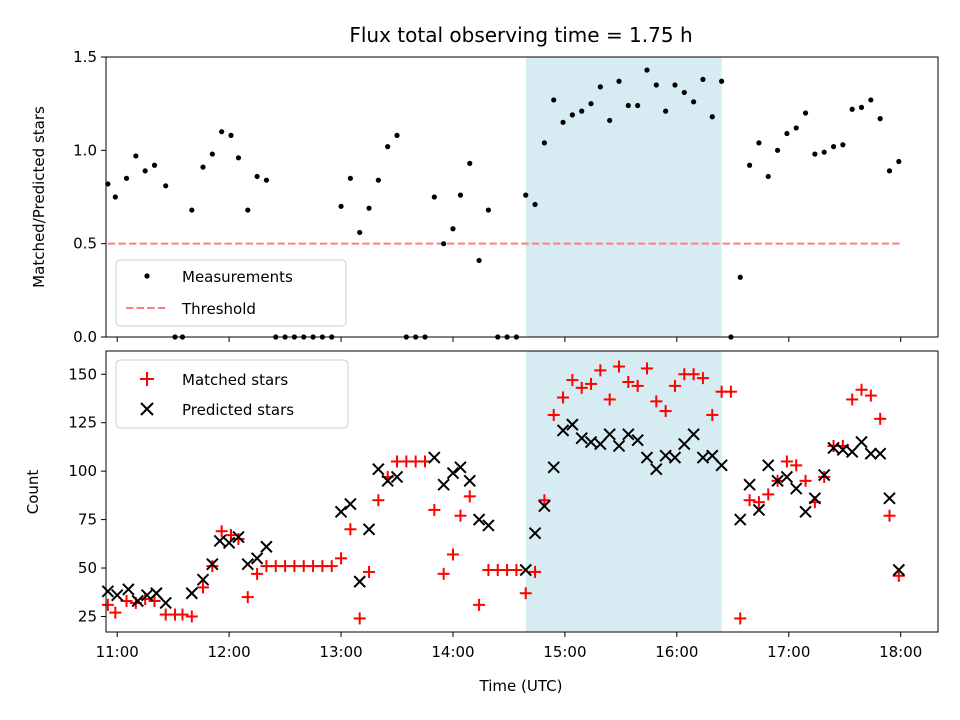 This screenshot has width=960, height=720. Describe the element at coordinates (238, 410) in the screenshot. I see `legend-label-predicted: Predicted stars` at that location.